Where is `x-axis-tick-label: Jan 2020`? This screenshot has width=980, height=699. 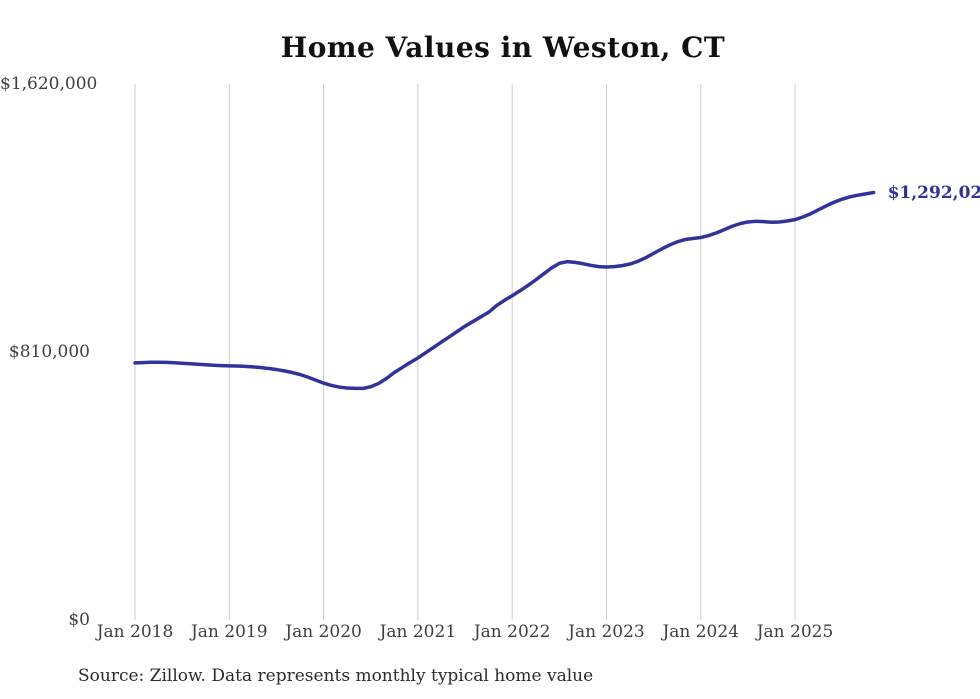
x-axis-tick-label: Jan 2020 is located at coordinates (323, 632).